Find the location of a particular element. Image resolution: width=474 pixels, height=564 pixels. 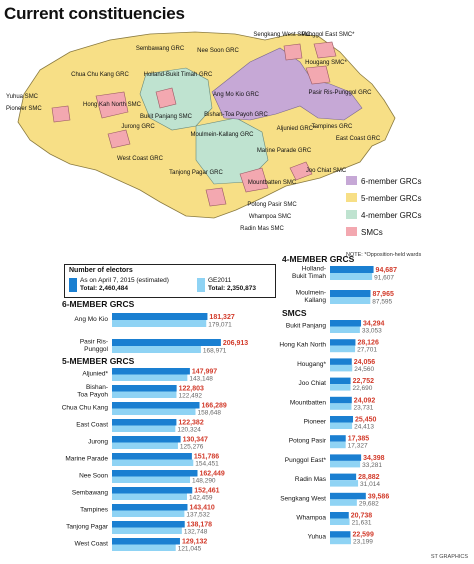

series1-swatch is located at coordinates (73, 285).